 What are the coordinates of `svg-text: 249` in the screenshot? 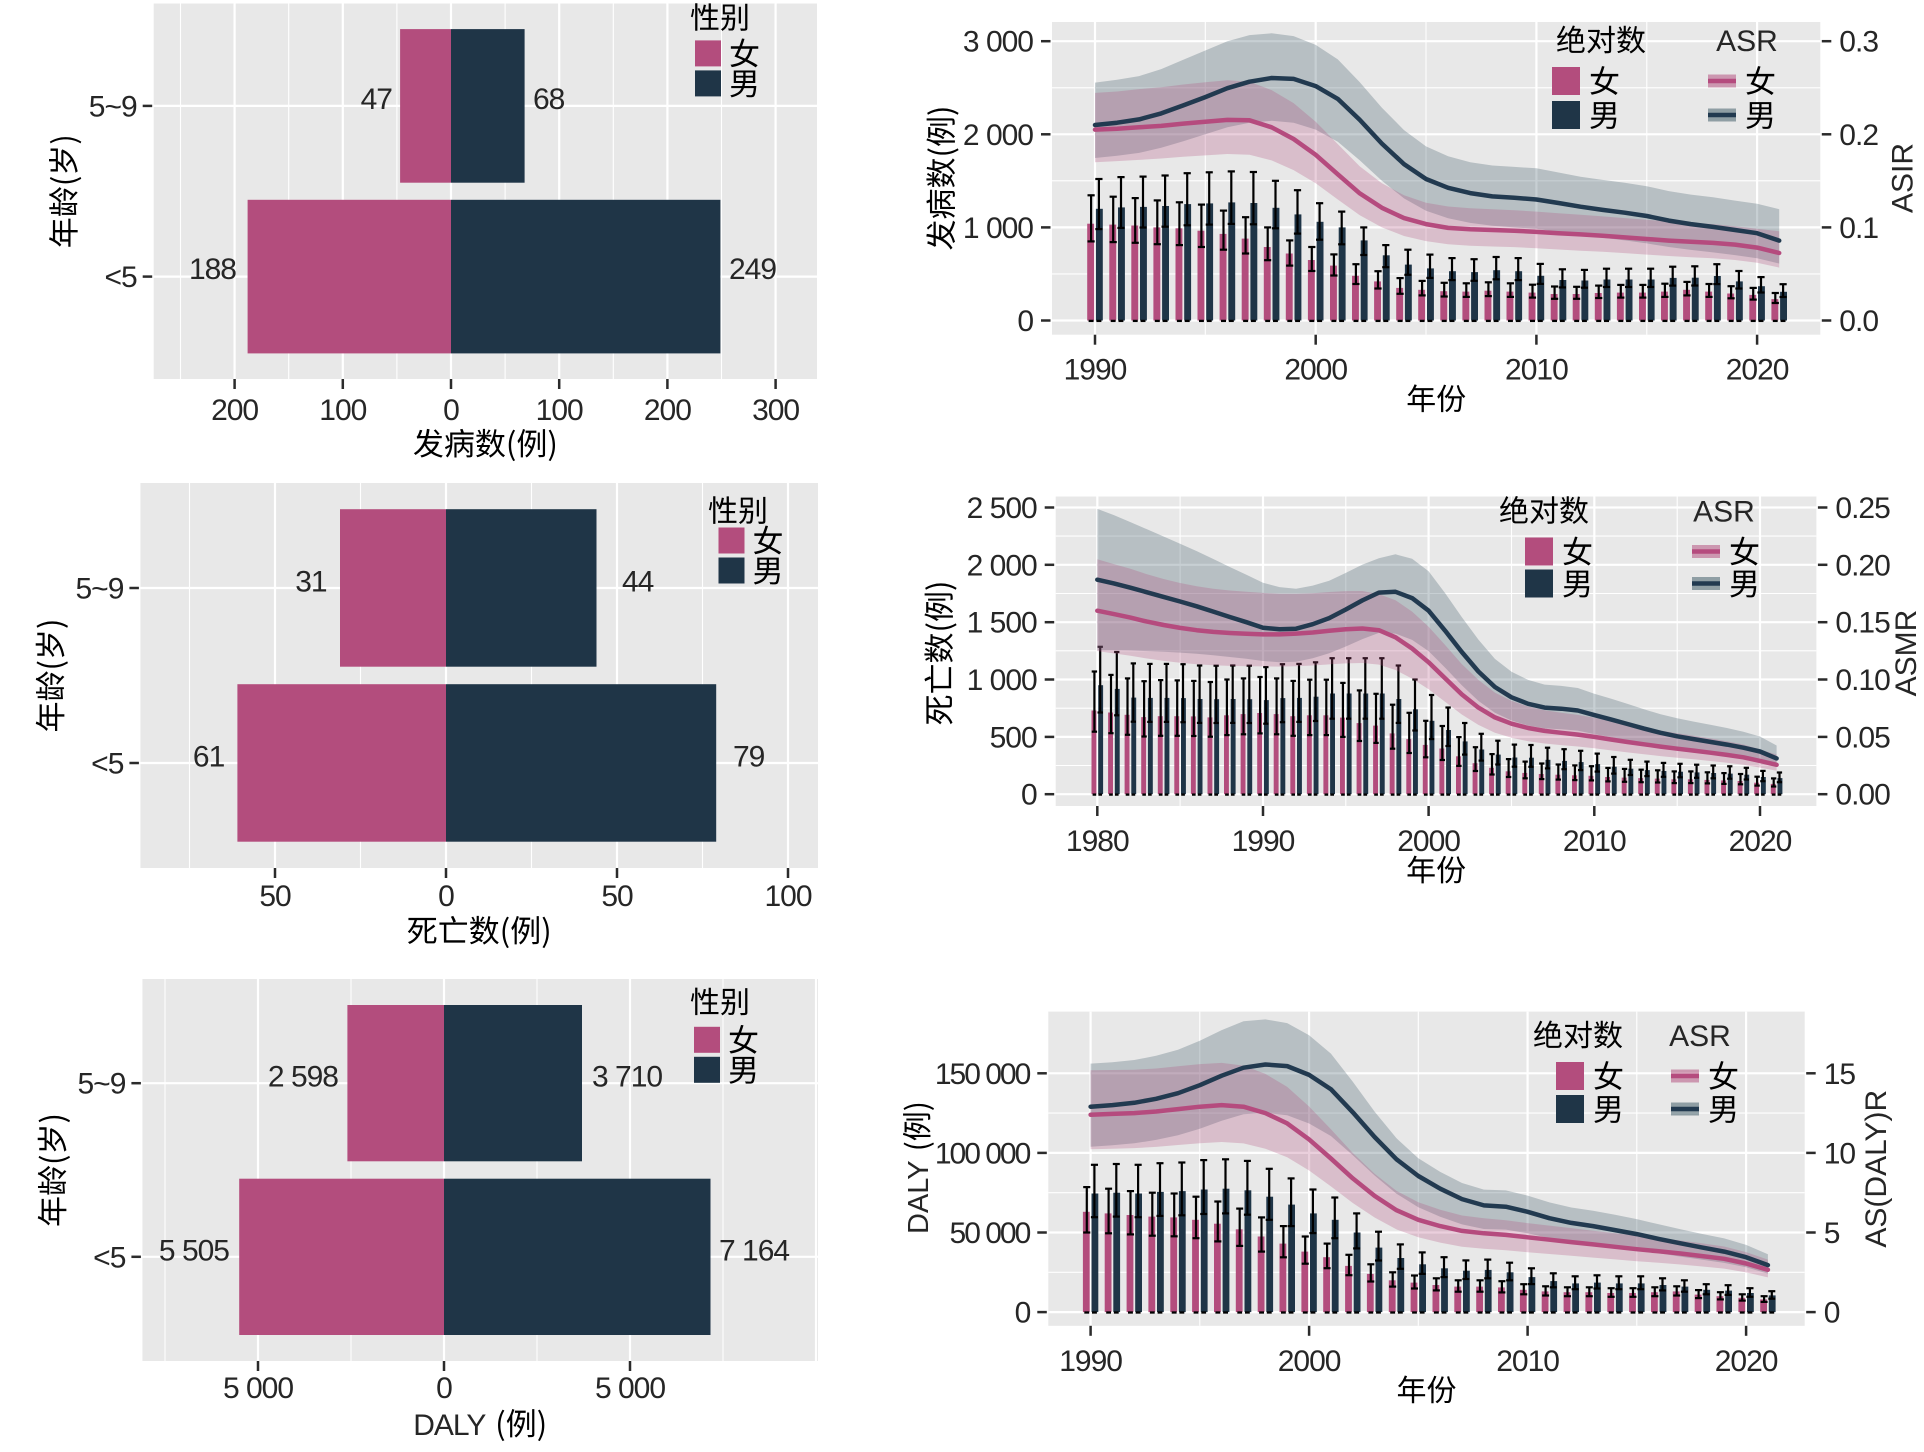 It's located at (752, 269).